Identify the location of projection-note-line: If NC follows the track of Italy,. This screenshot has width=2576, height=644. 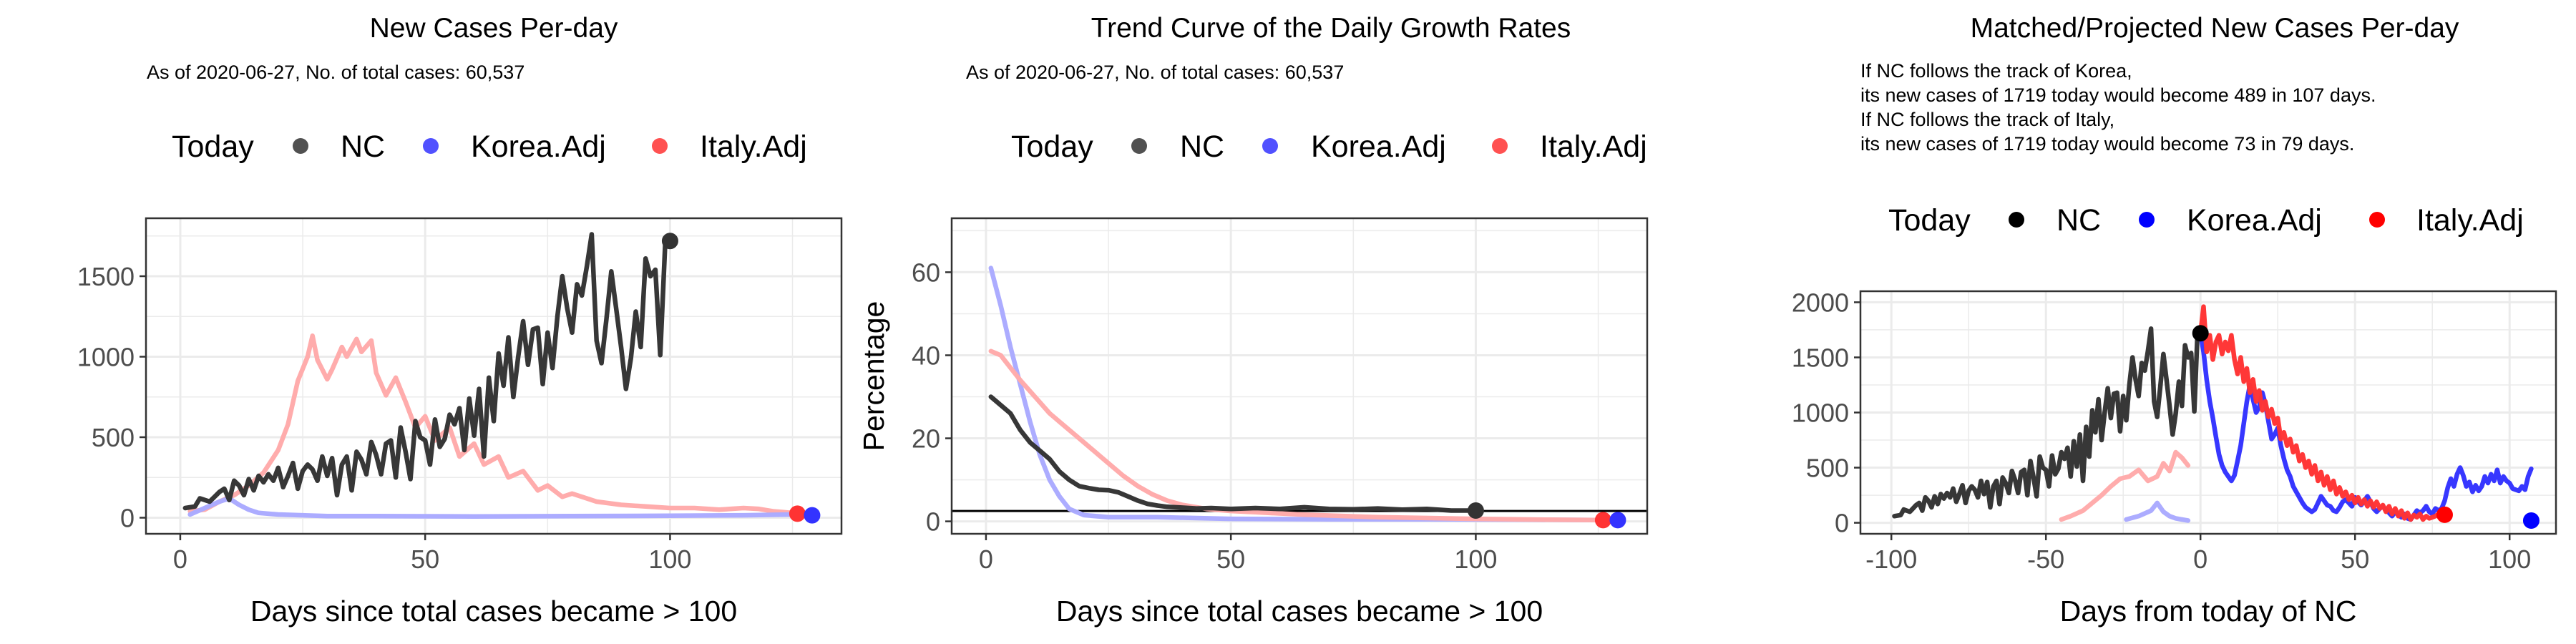
(1987, 119).